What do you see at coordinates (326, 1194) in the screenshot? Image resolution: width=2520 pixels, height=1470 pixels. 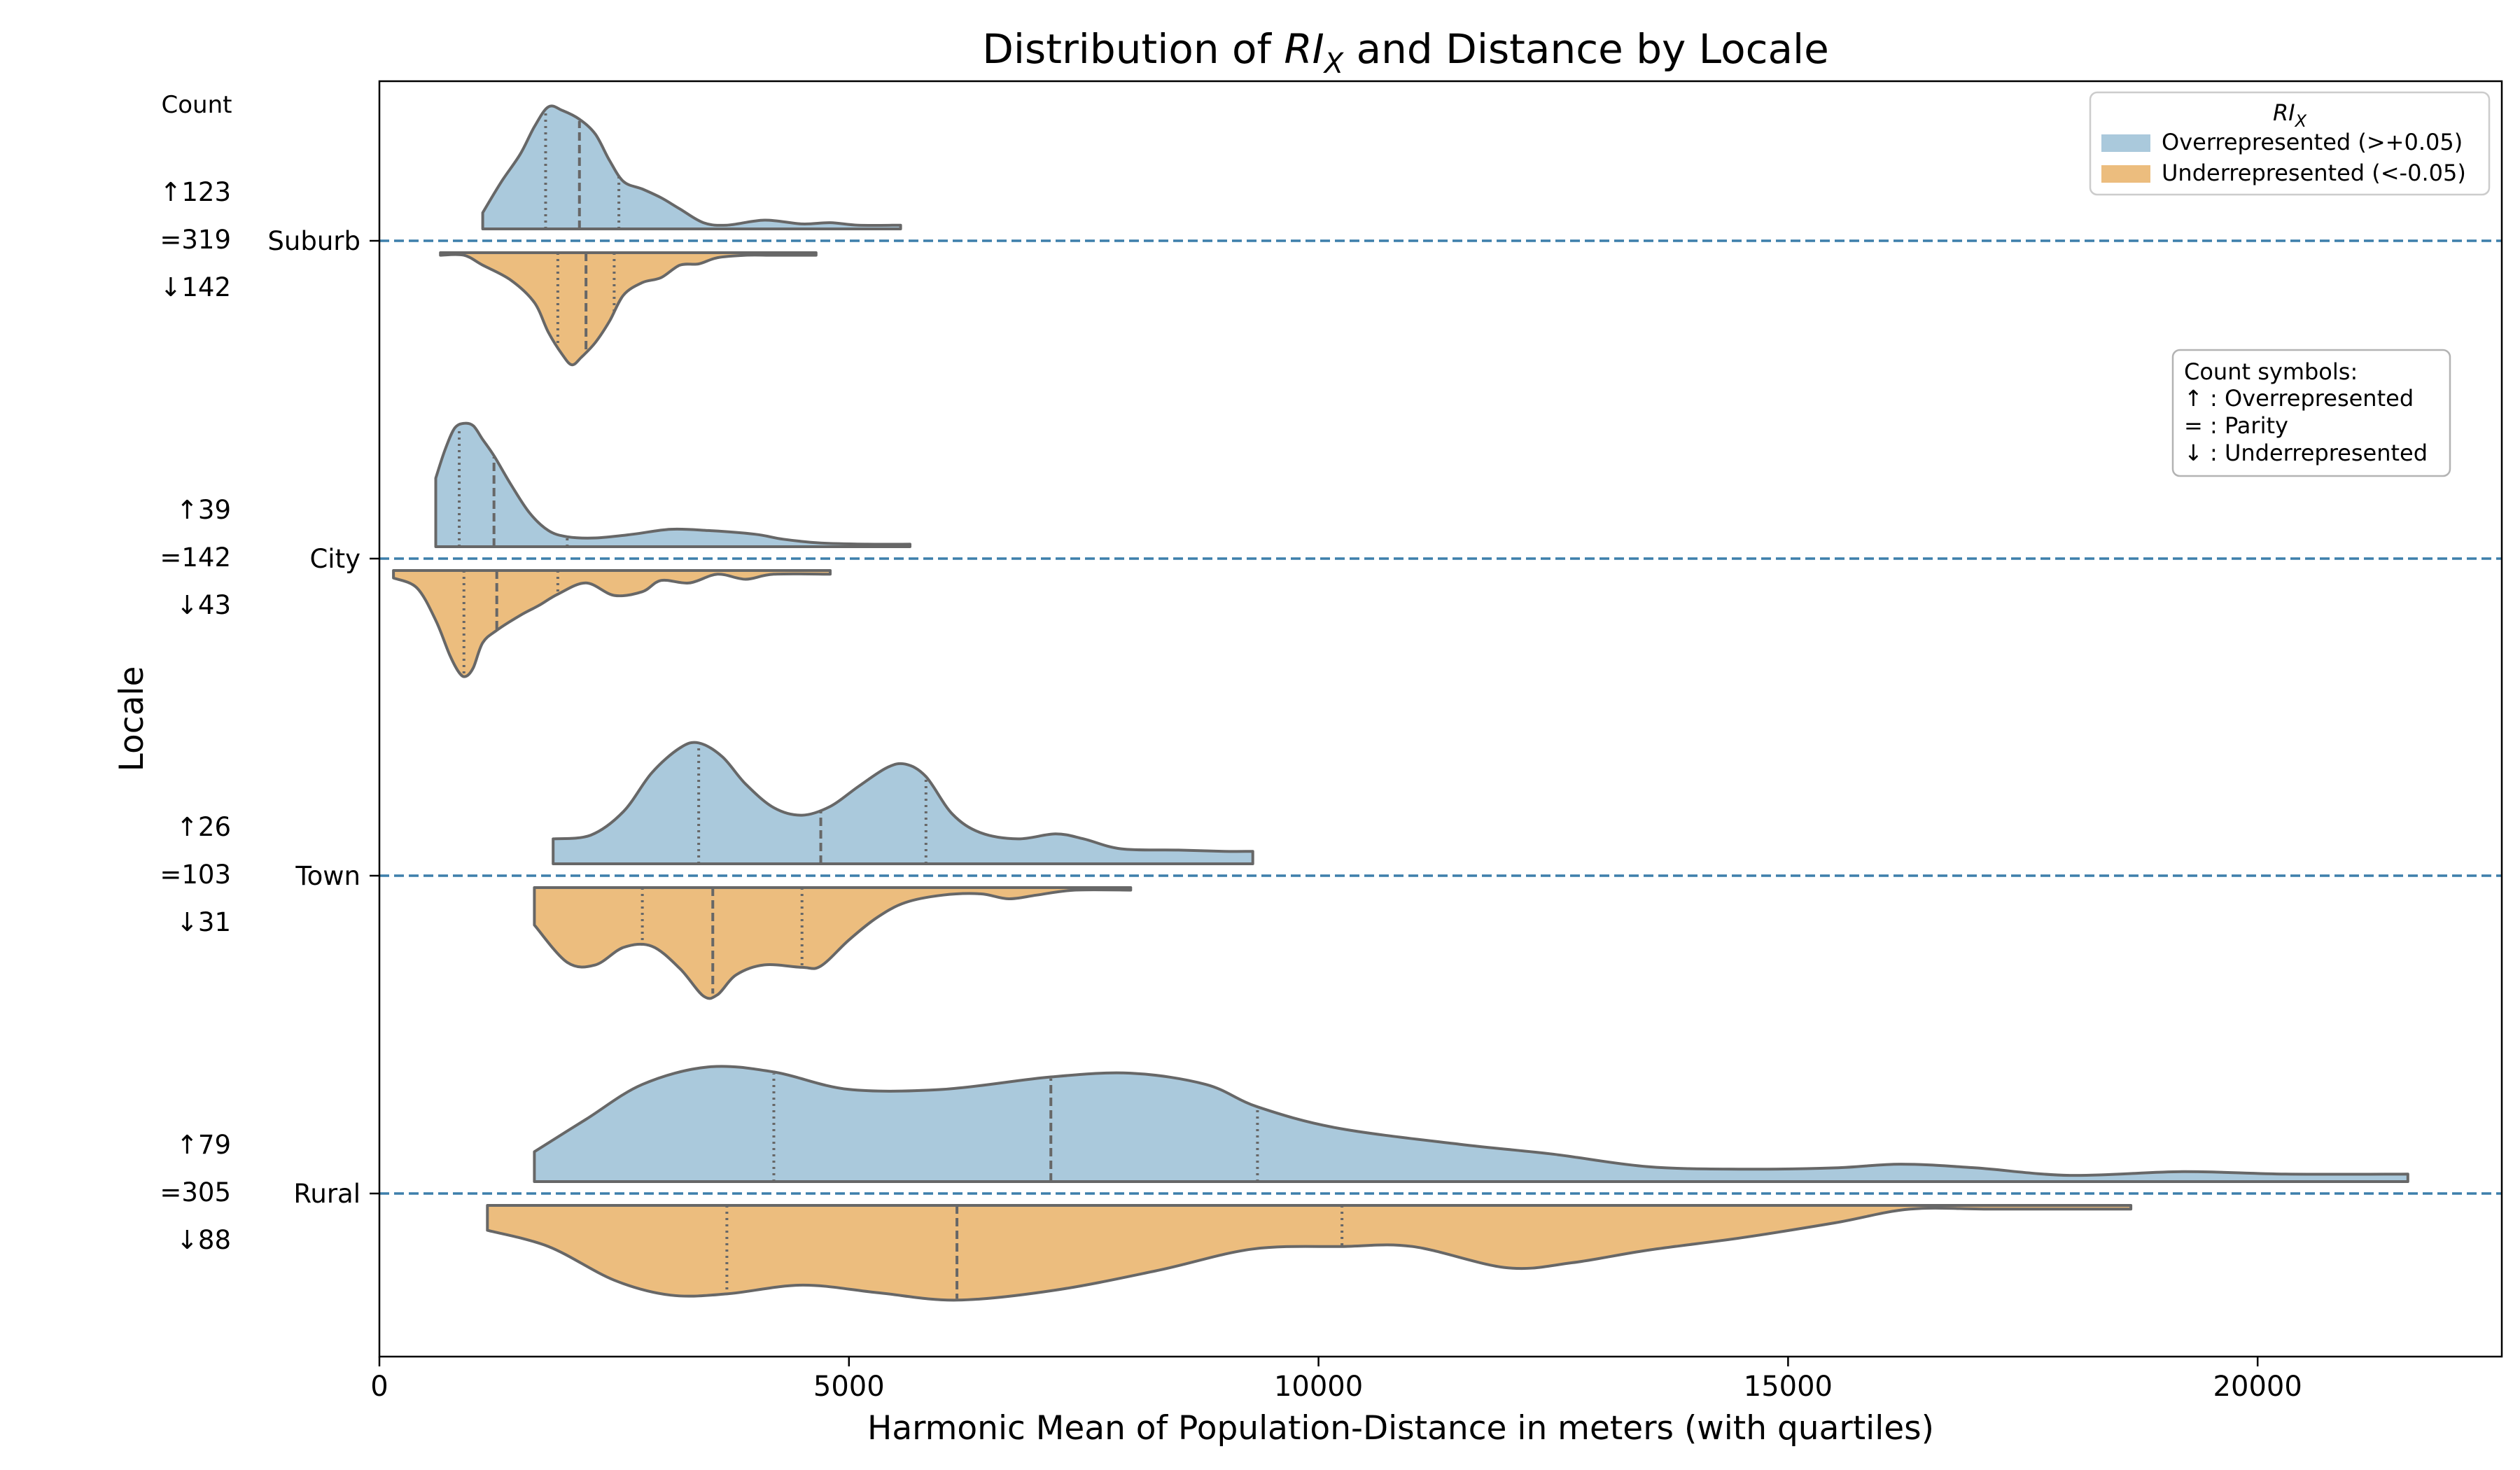 I see `rural-category-label: Rural` at bounding box center [326, 1194].